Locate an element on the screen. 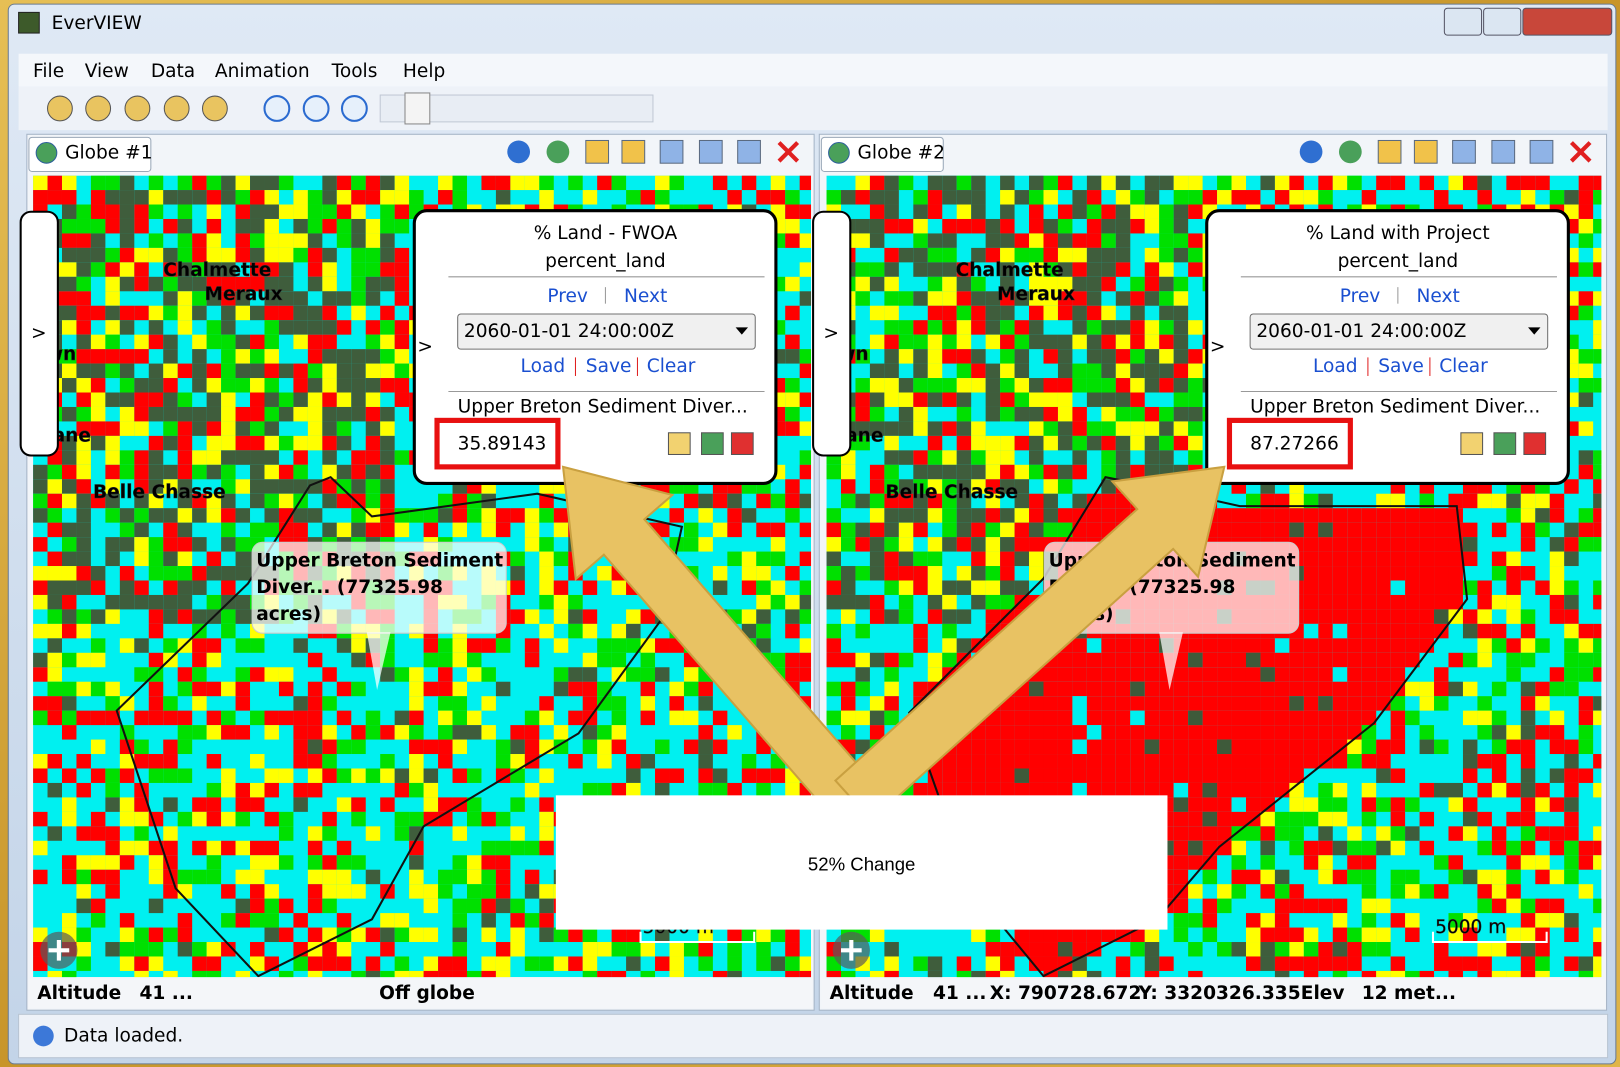 Image resolution: width=1620 pixels, height=1067 pixels. maximize-button is located at coordinates (1502, 21).